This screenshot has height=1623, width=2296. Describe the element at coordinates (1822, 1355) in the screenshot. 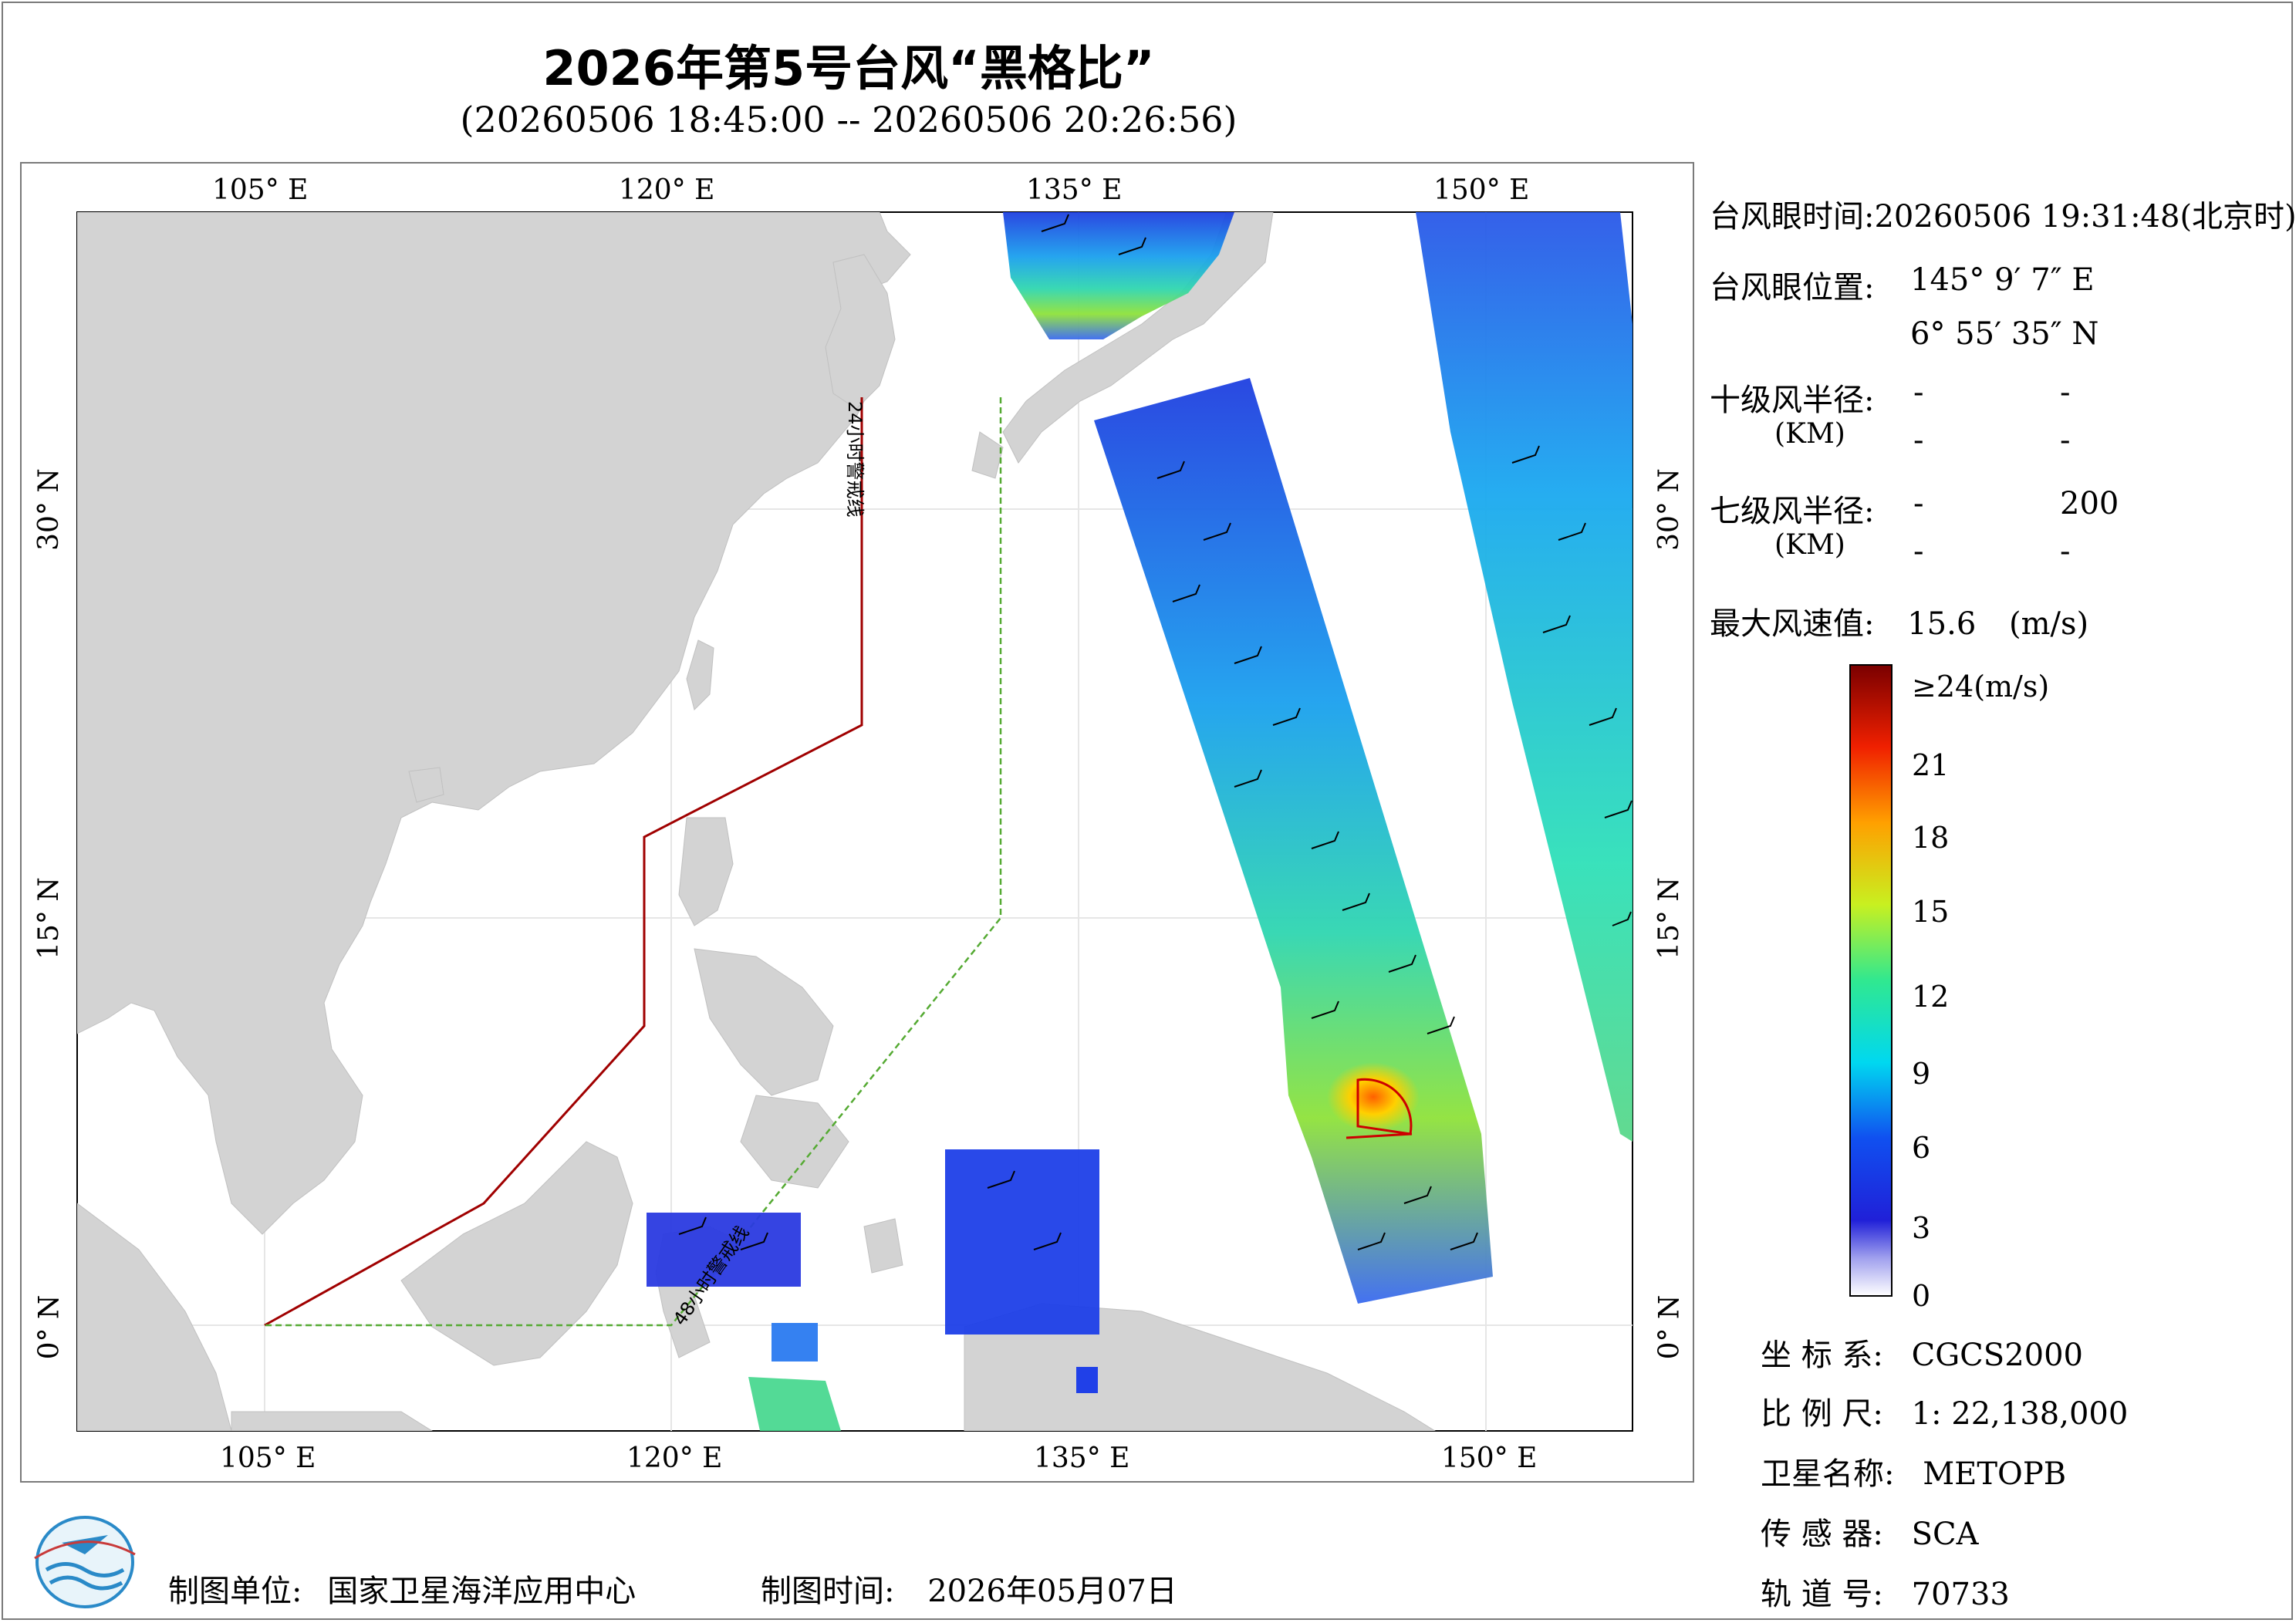

I see `coord-label: 坐 标 系:` at that location.